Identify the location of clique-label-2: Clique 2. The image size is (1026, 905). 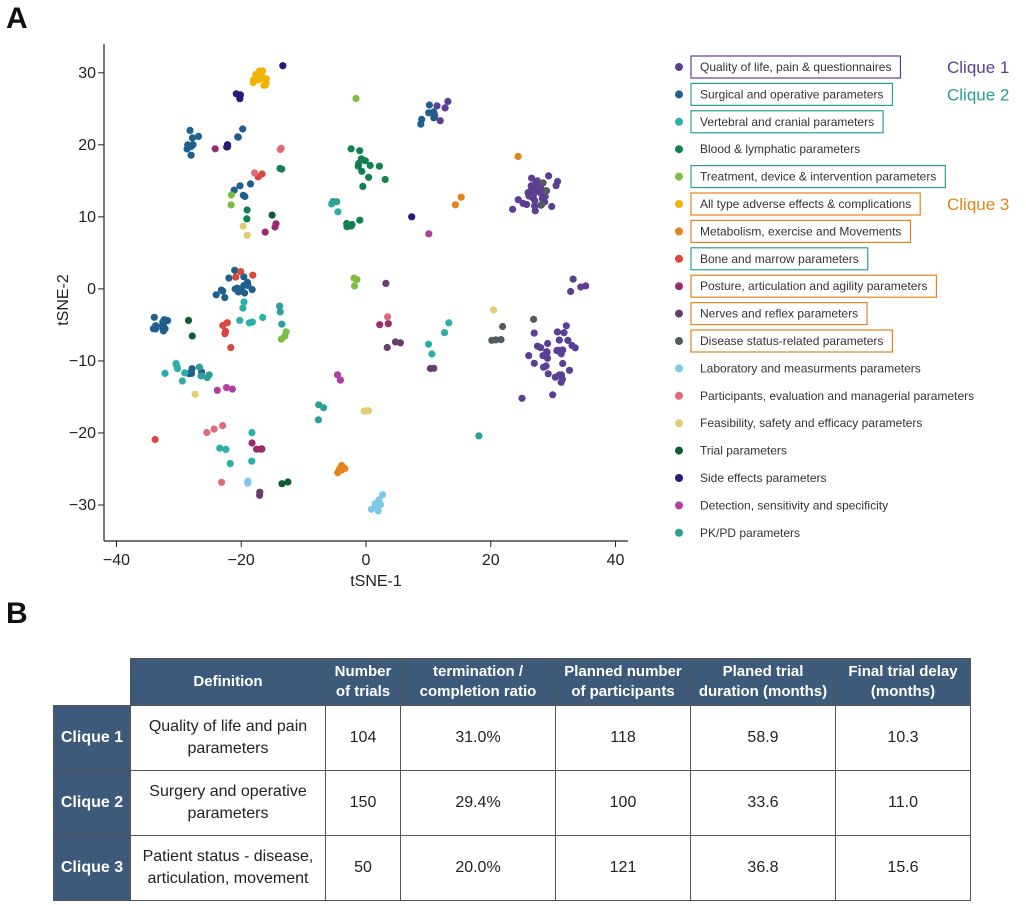
(978, 94).